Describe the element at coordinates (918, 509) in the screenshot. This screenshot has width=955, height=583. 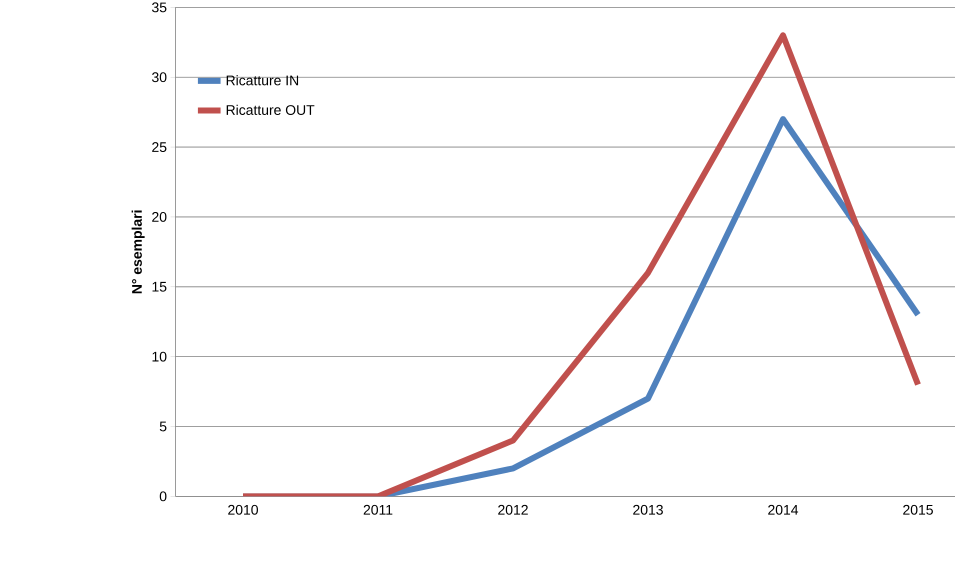
I see `x-tick-label: 2015` at that location.